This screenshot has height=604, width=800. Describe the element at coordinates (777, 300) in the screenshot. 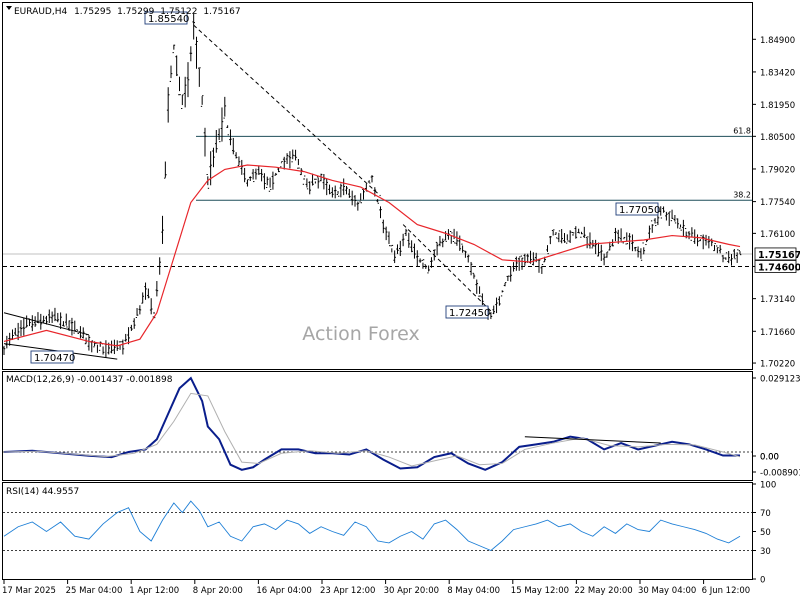

I see `price-axis-label: 1.73140` at that location.